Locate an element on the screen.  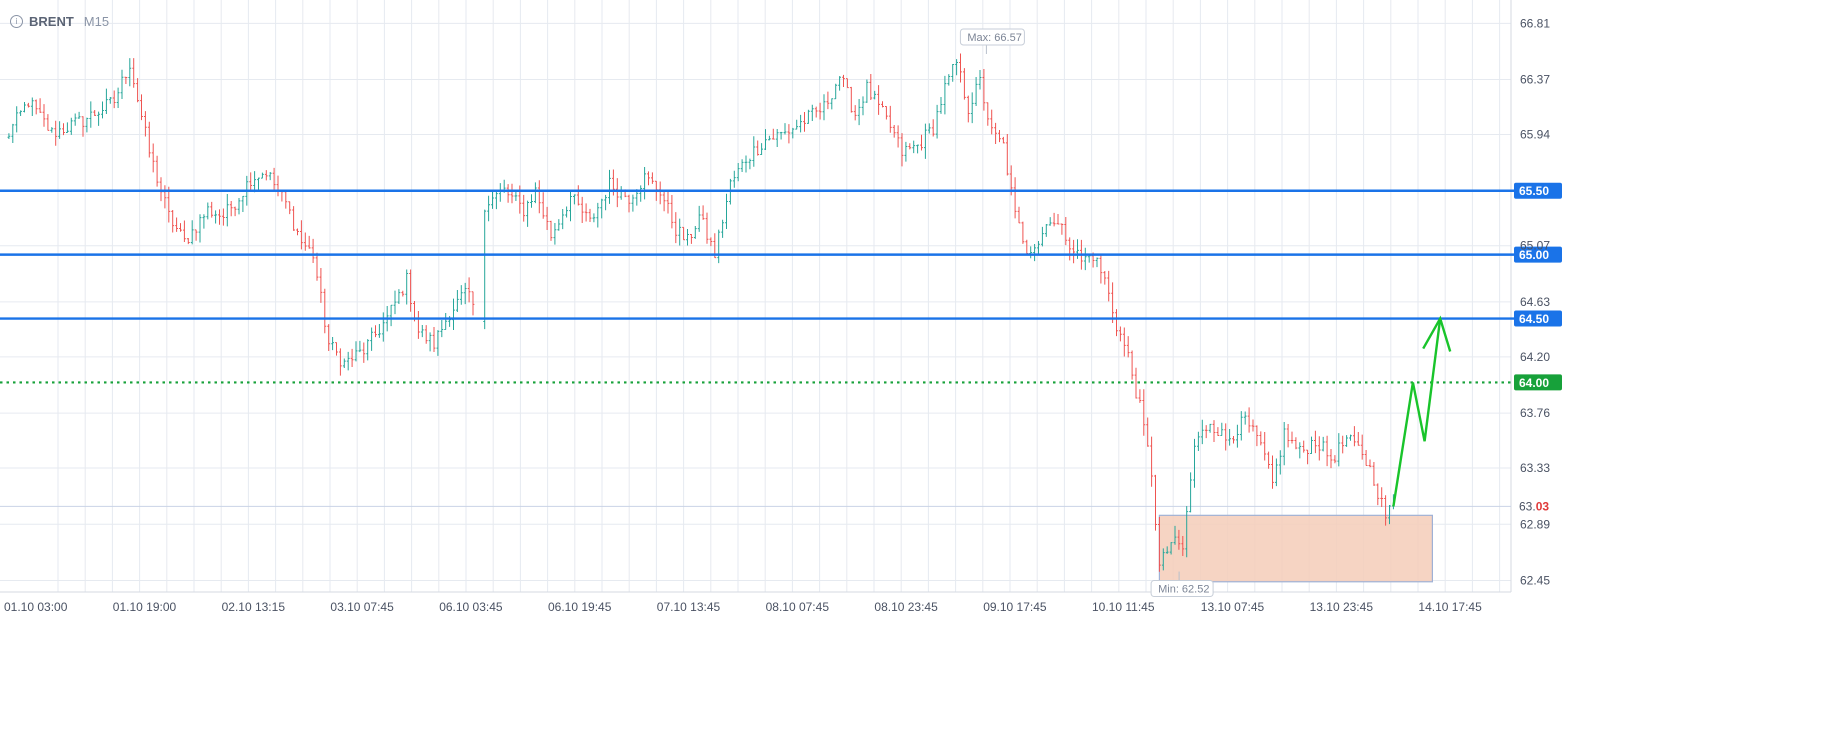
y-tick-label: 63.76 is located at coordinates (1535, 413).